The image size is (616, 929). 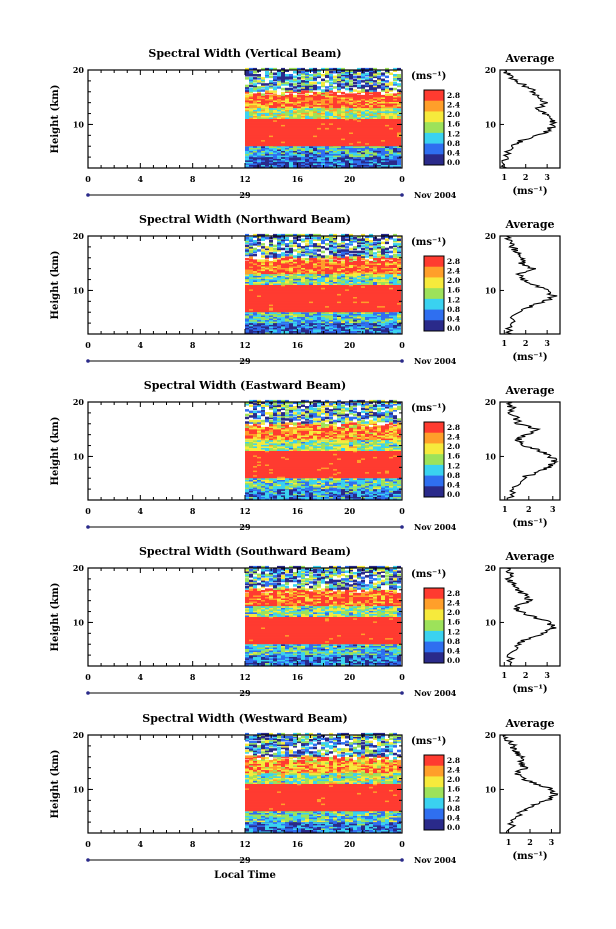 What do you see at coordinates (453, 143) in the screenshot?
I see `colorbar-tick-label: 0.8` at bounding box center [453, 143].